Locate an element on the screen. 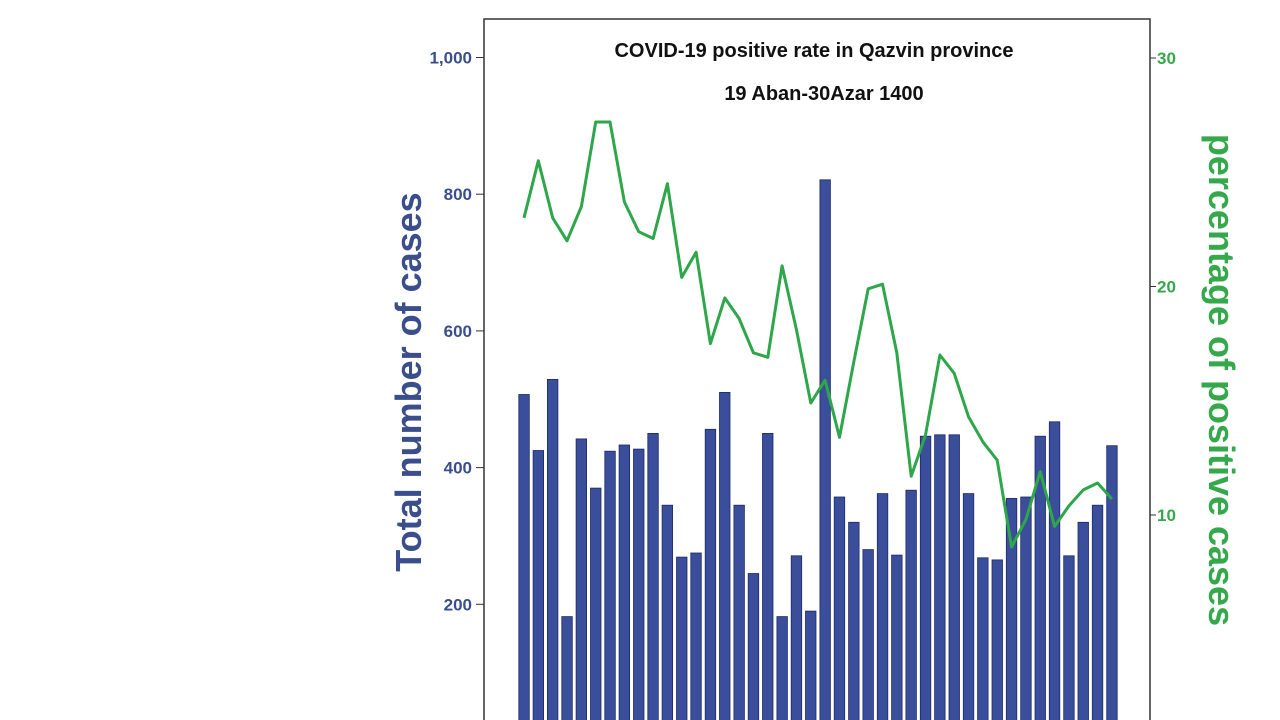 The height and width of the screenshot is (720, 1280). left-tick-label-800: 800 is located at coordinates (458, 194).